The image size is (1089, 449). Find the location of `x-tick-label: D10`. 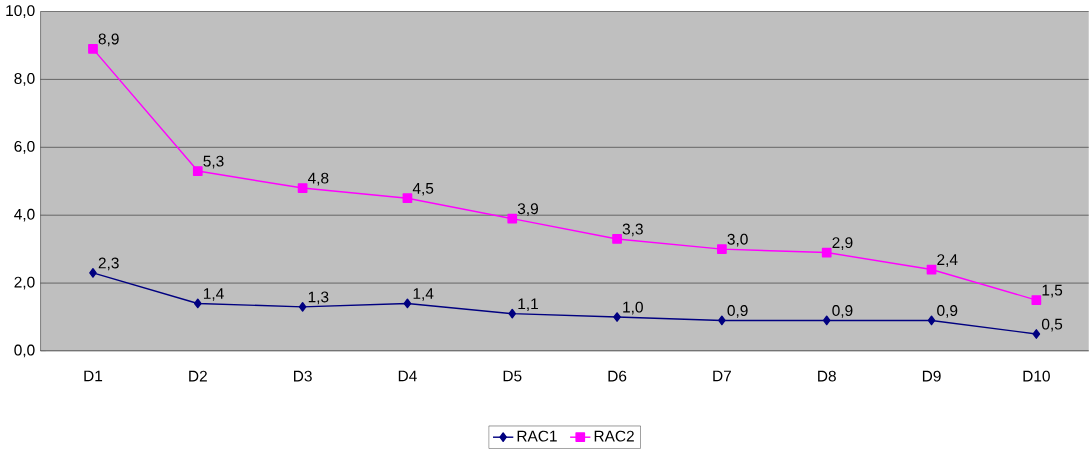

x-tick-label: D10 is located at coordinates (1036, 376).